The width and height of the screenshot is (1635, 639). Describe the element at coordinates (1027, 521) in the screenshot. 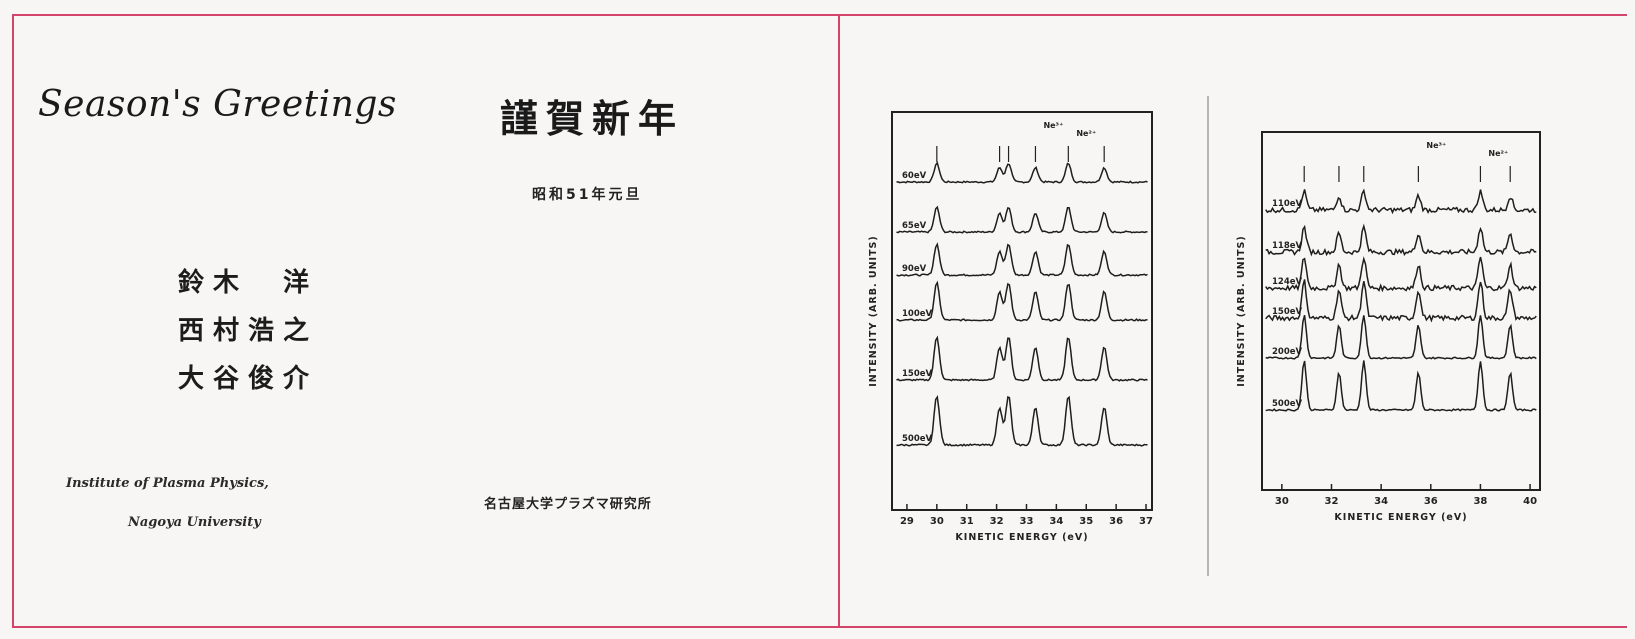

I see `x-tick-label: 33` at that location.